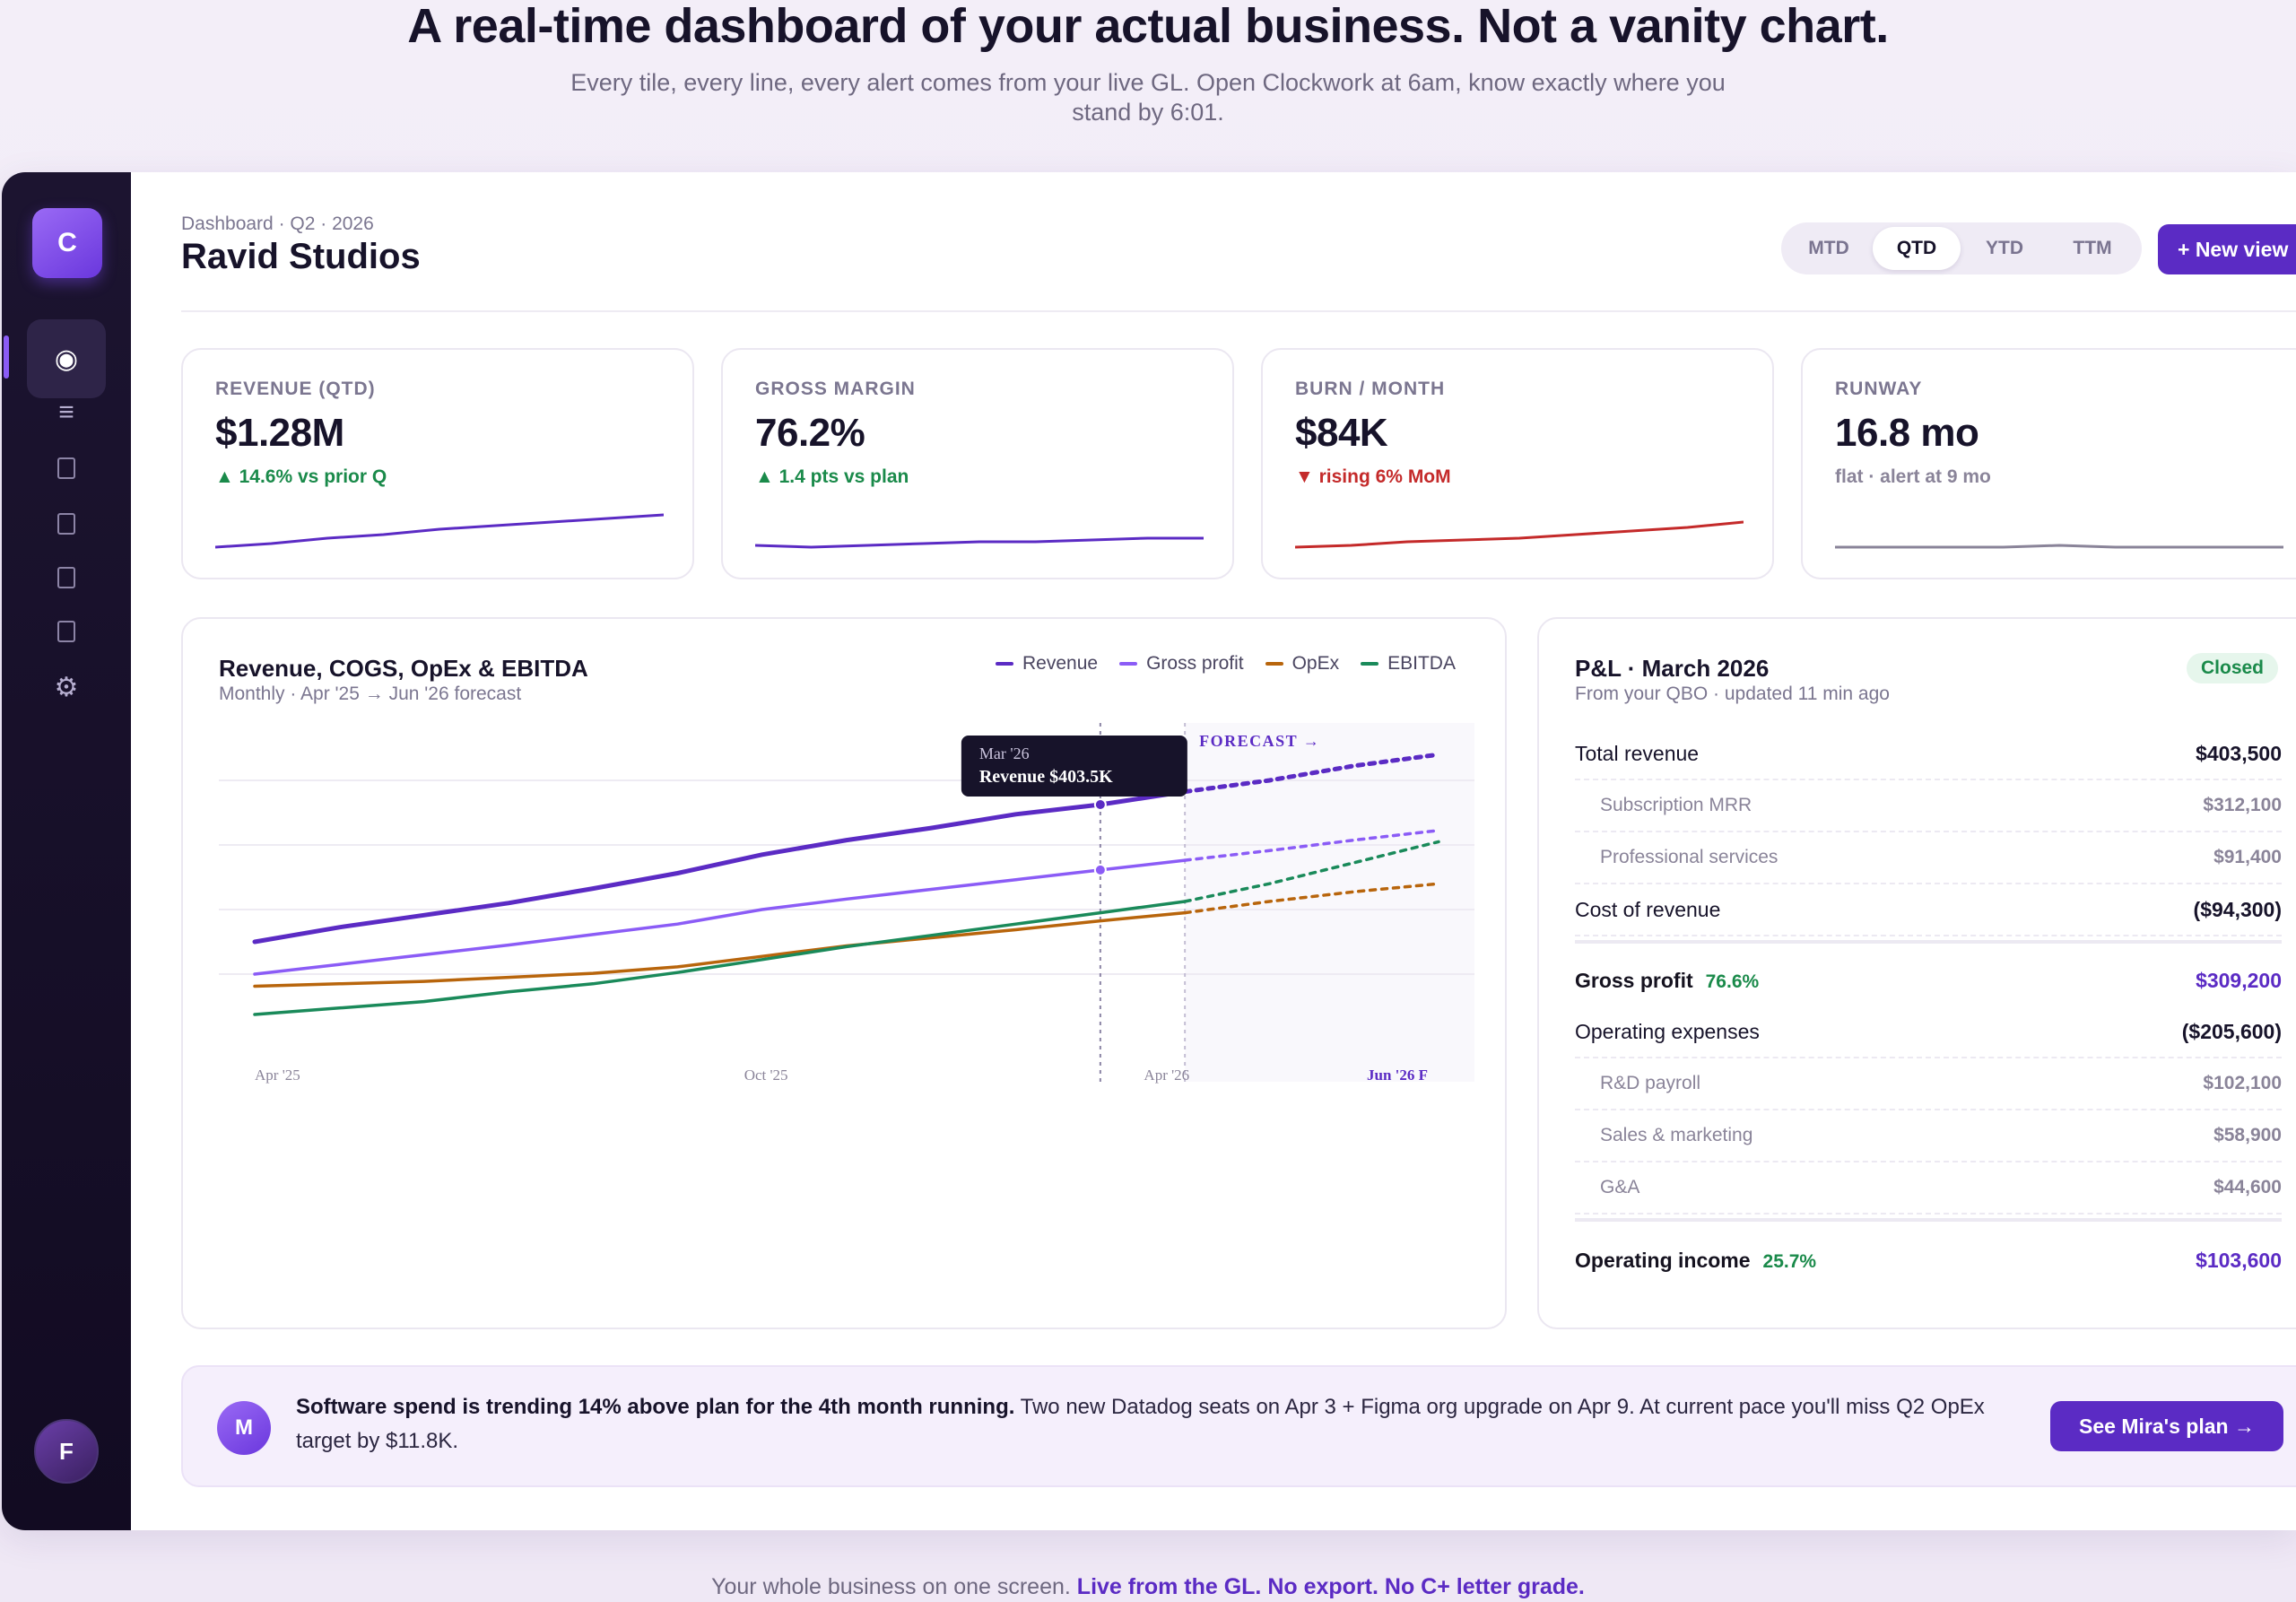 Image resolution: width=2296 pixels, height=1602 pixels. I want to click on pnl-divider, so click(1928, 1220).